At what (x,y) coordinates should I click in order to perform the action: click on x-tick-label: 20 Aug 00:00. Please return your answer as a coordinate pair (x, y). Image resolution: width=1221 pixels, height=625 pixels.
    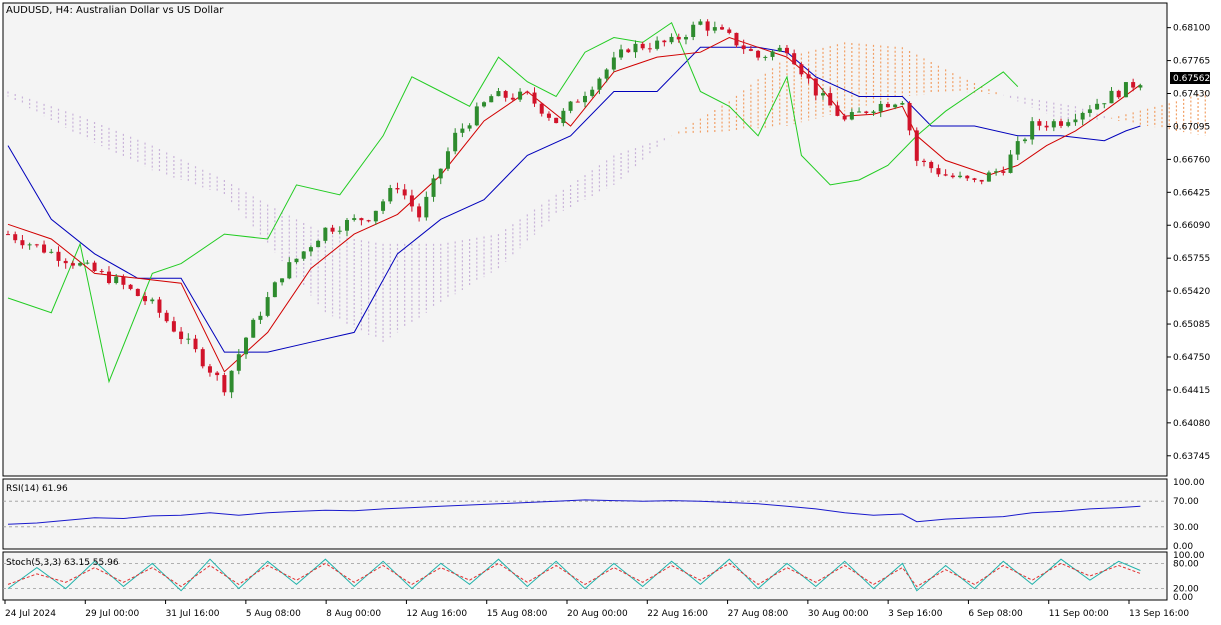
    Looking at the image, I should click on (597, 614).